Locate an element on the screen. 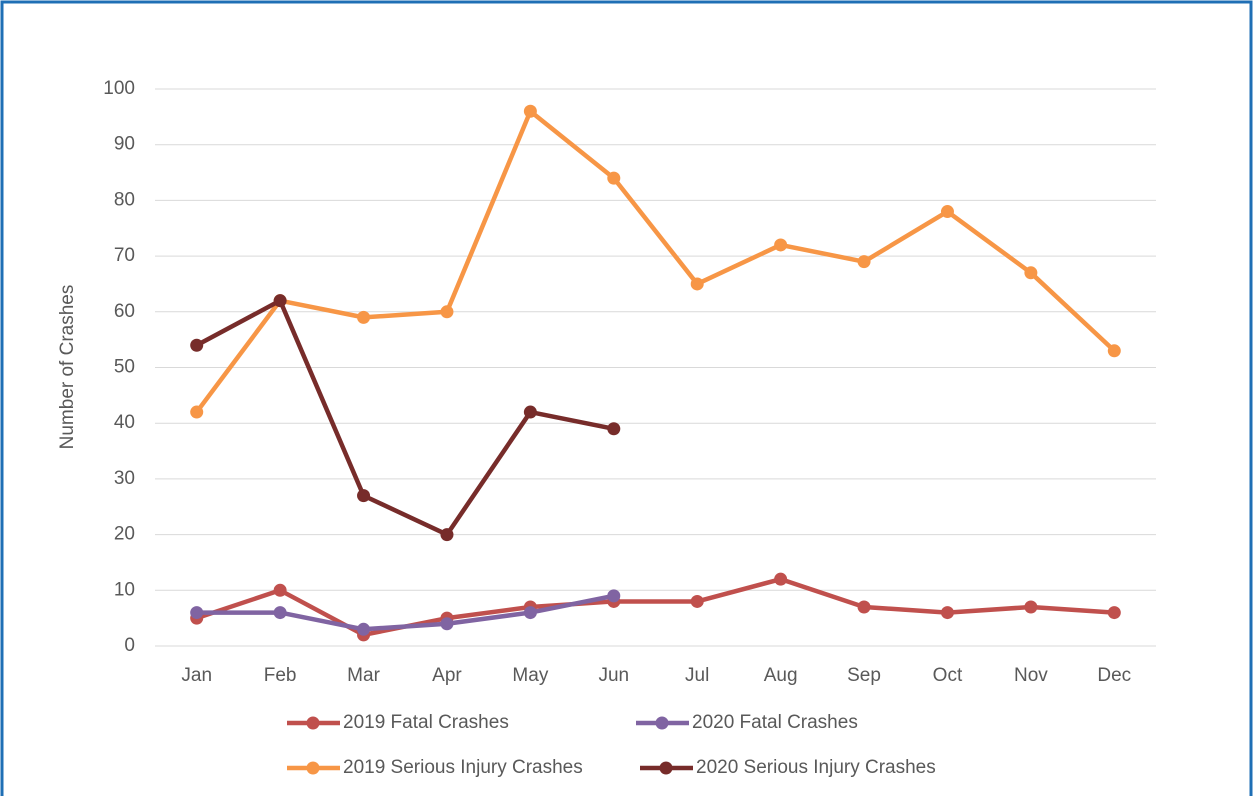  x-tick-label: Jun is located at coordinates (613, 675).